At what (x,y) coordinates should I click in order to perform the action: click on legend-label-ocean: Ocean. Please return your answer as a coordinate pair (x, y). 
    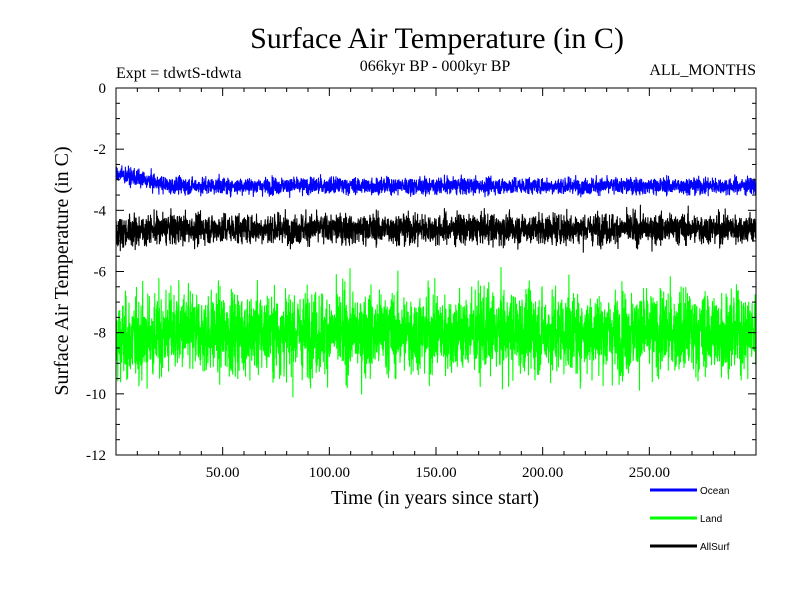
    Looking at the image, I should click on (714, 491).